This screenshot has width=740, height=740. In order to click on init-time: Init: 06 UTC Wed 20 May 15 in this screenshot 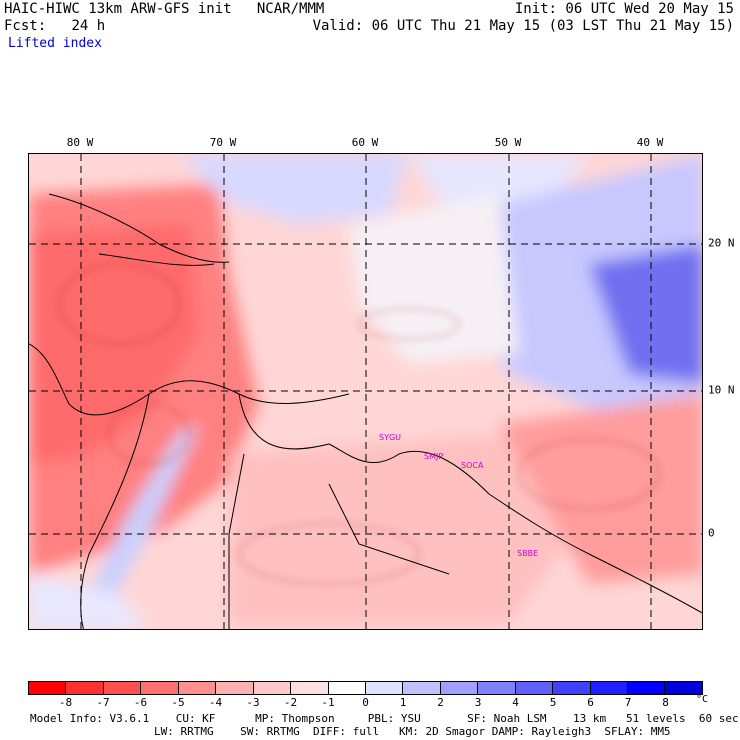, I will do `click(624, 9)`.